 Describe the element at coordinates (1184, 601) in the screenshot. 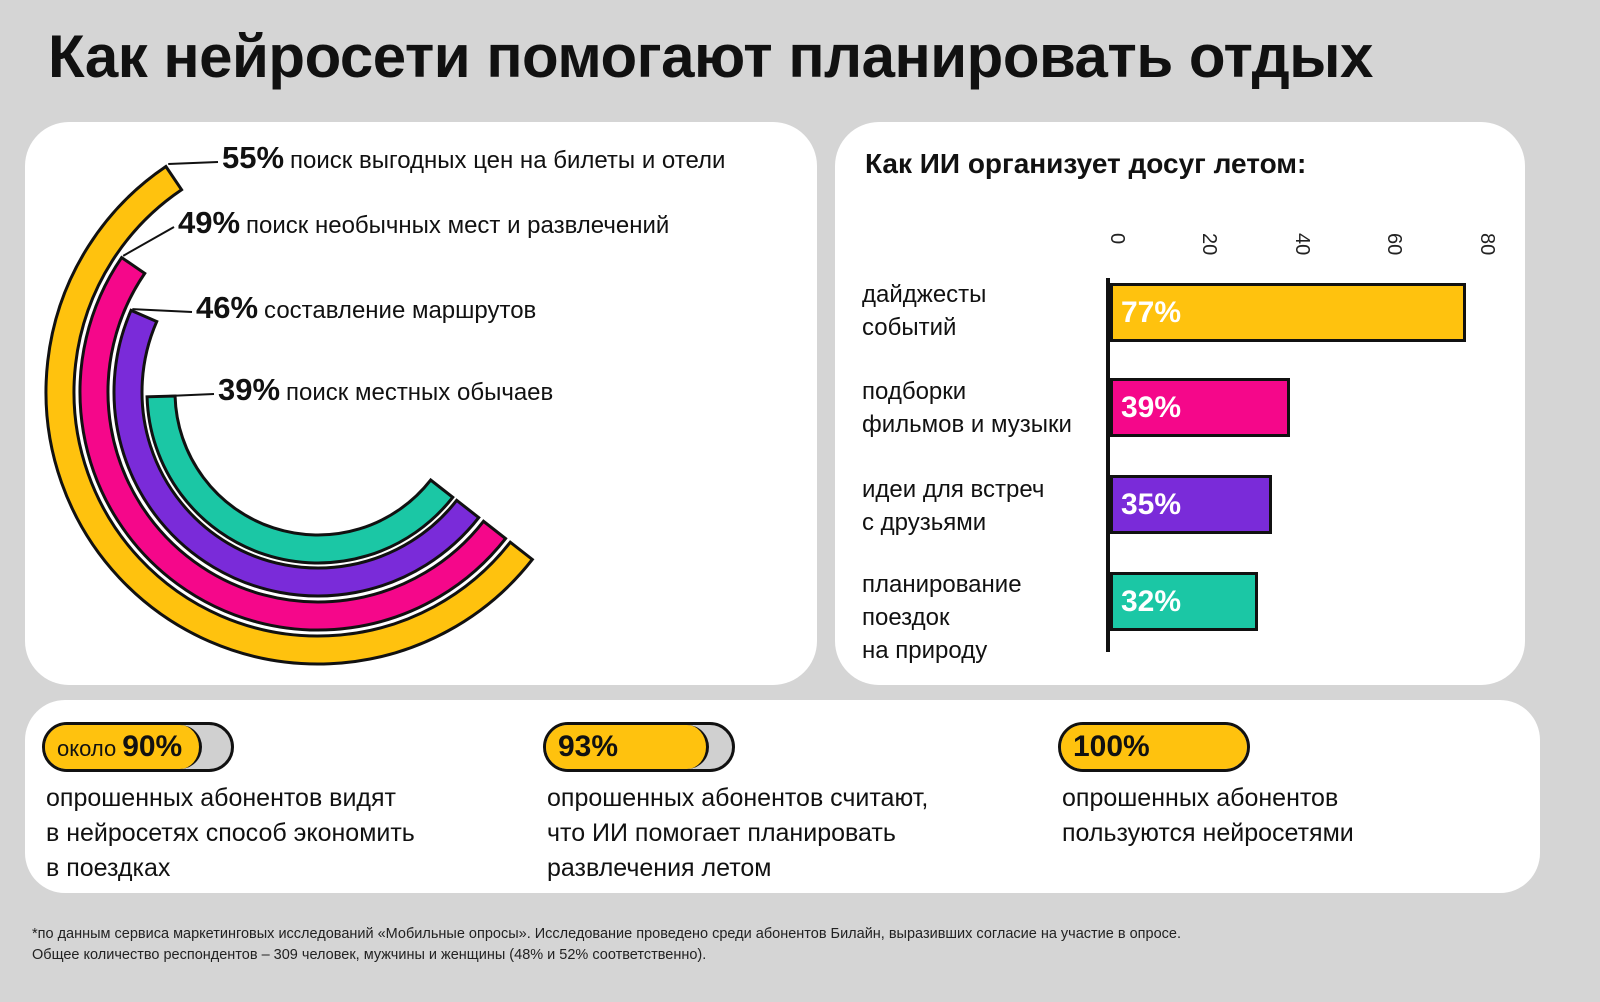

I see `bar: 32%` at that location.